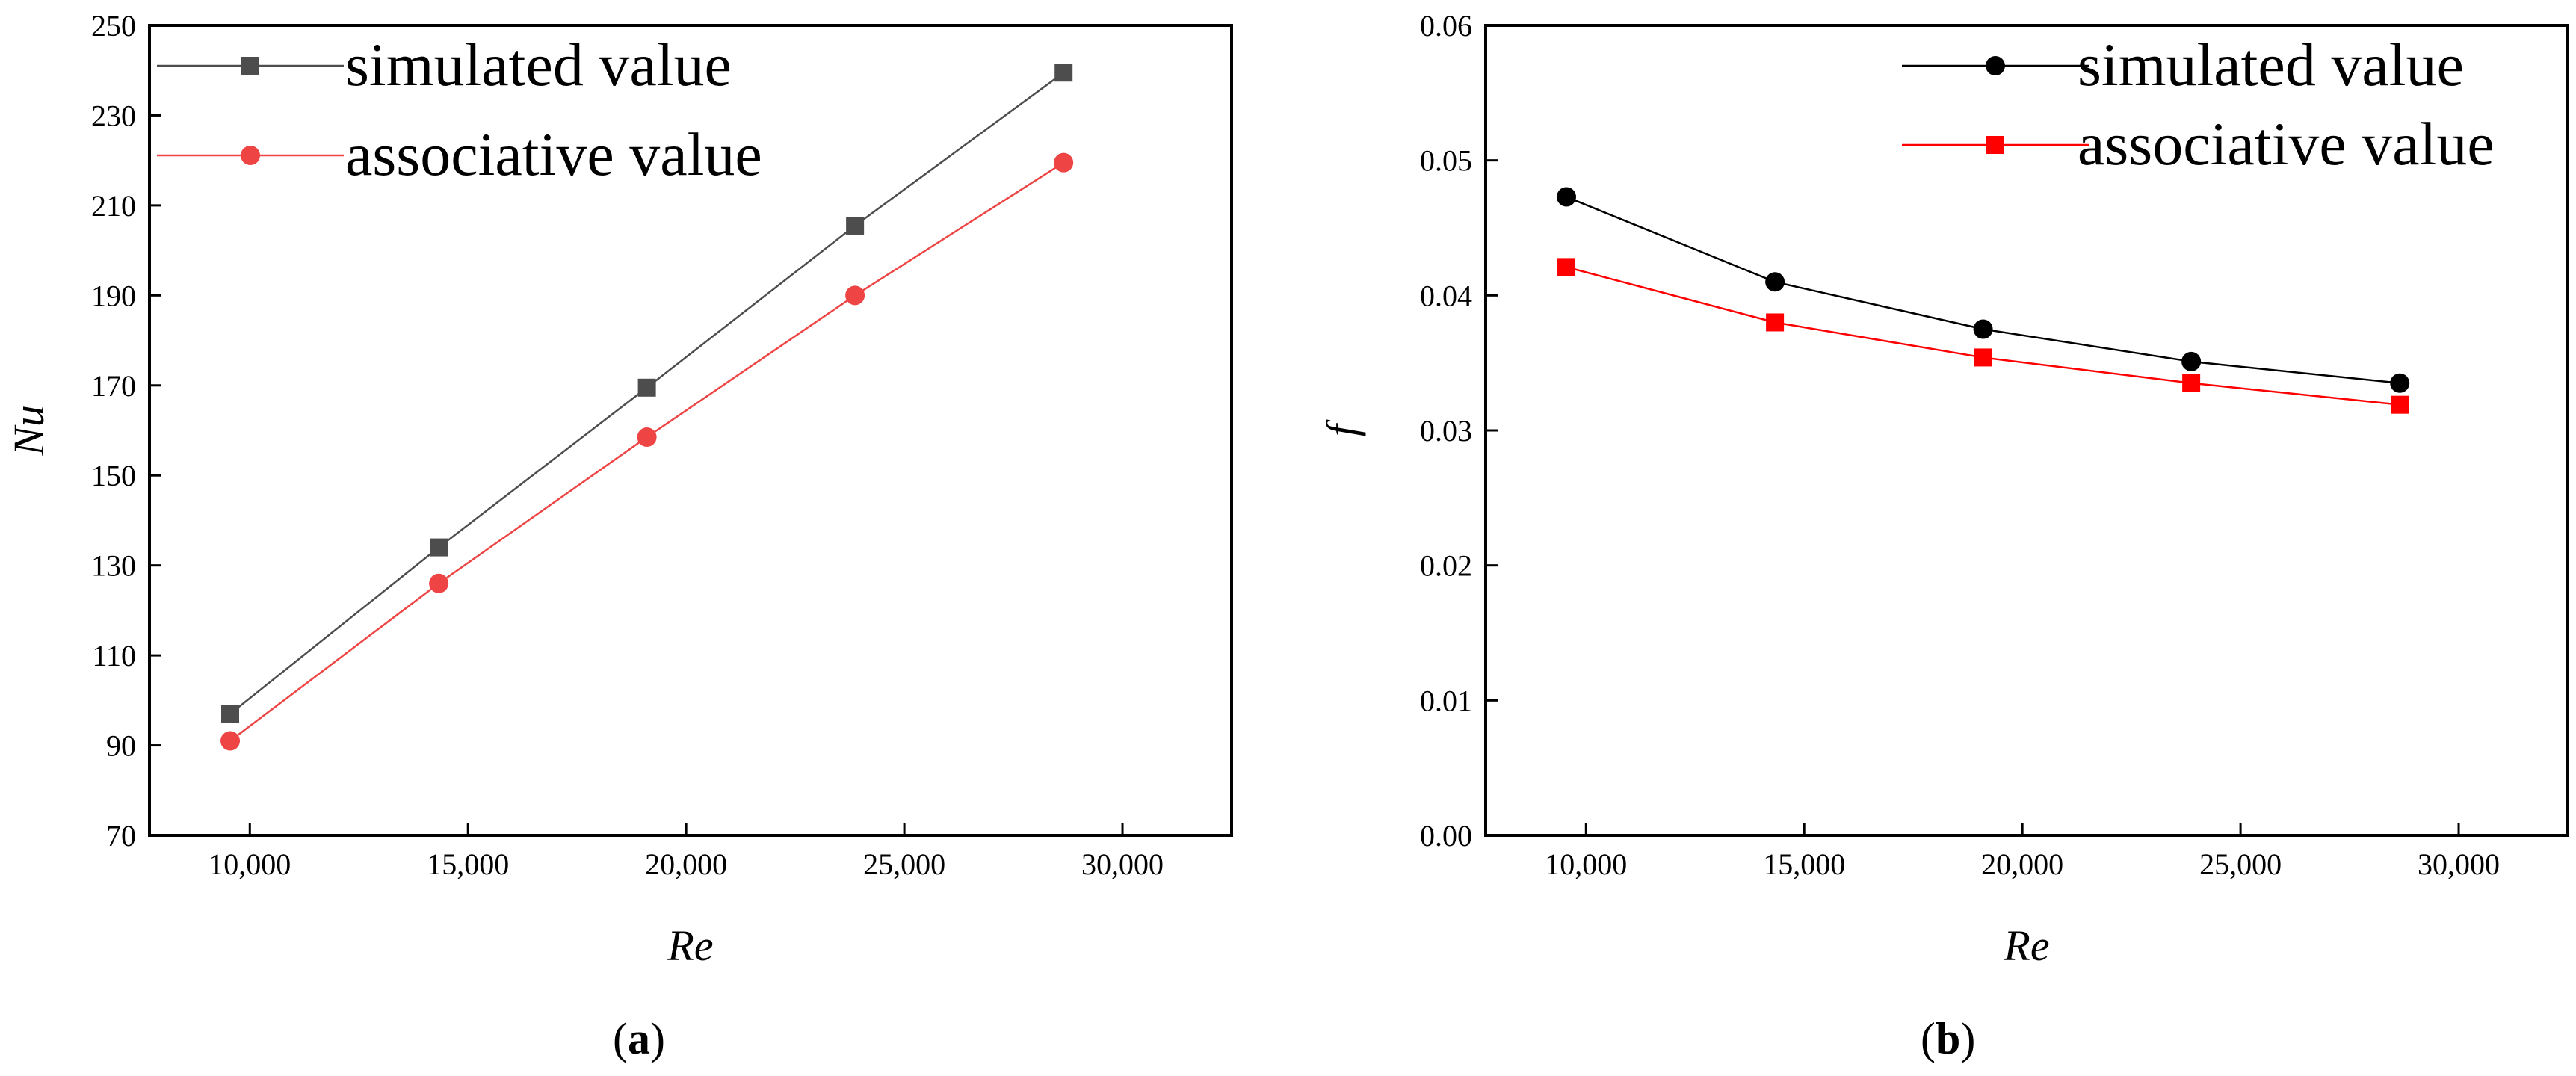 This screenshot has width=2576, height=1076. I want to click on y-tick-label: 0.06, so click(1446, 26).